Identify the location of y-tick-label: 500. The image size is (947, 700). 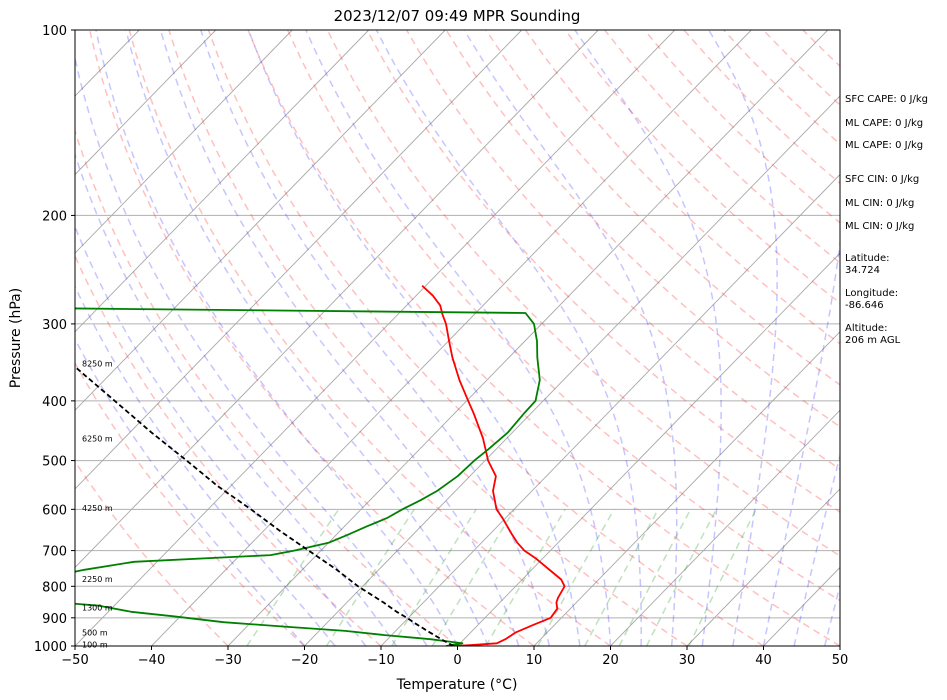
(54, 462).